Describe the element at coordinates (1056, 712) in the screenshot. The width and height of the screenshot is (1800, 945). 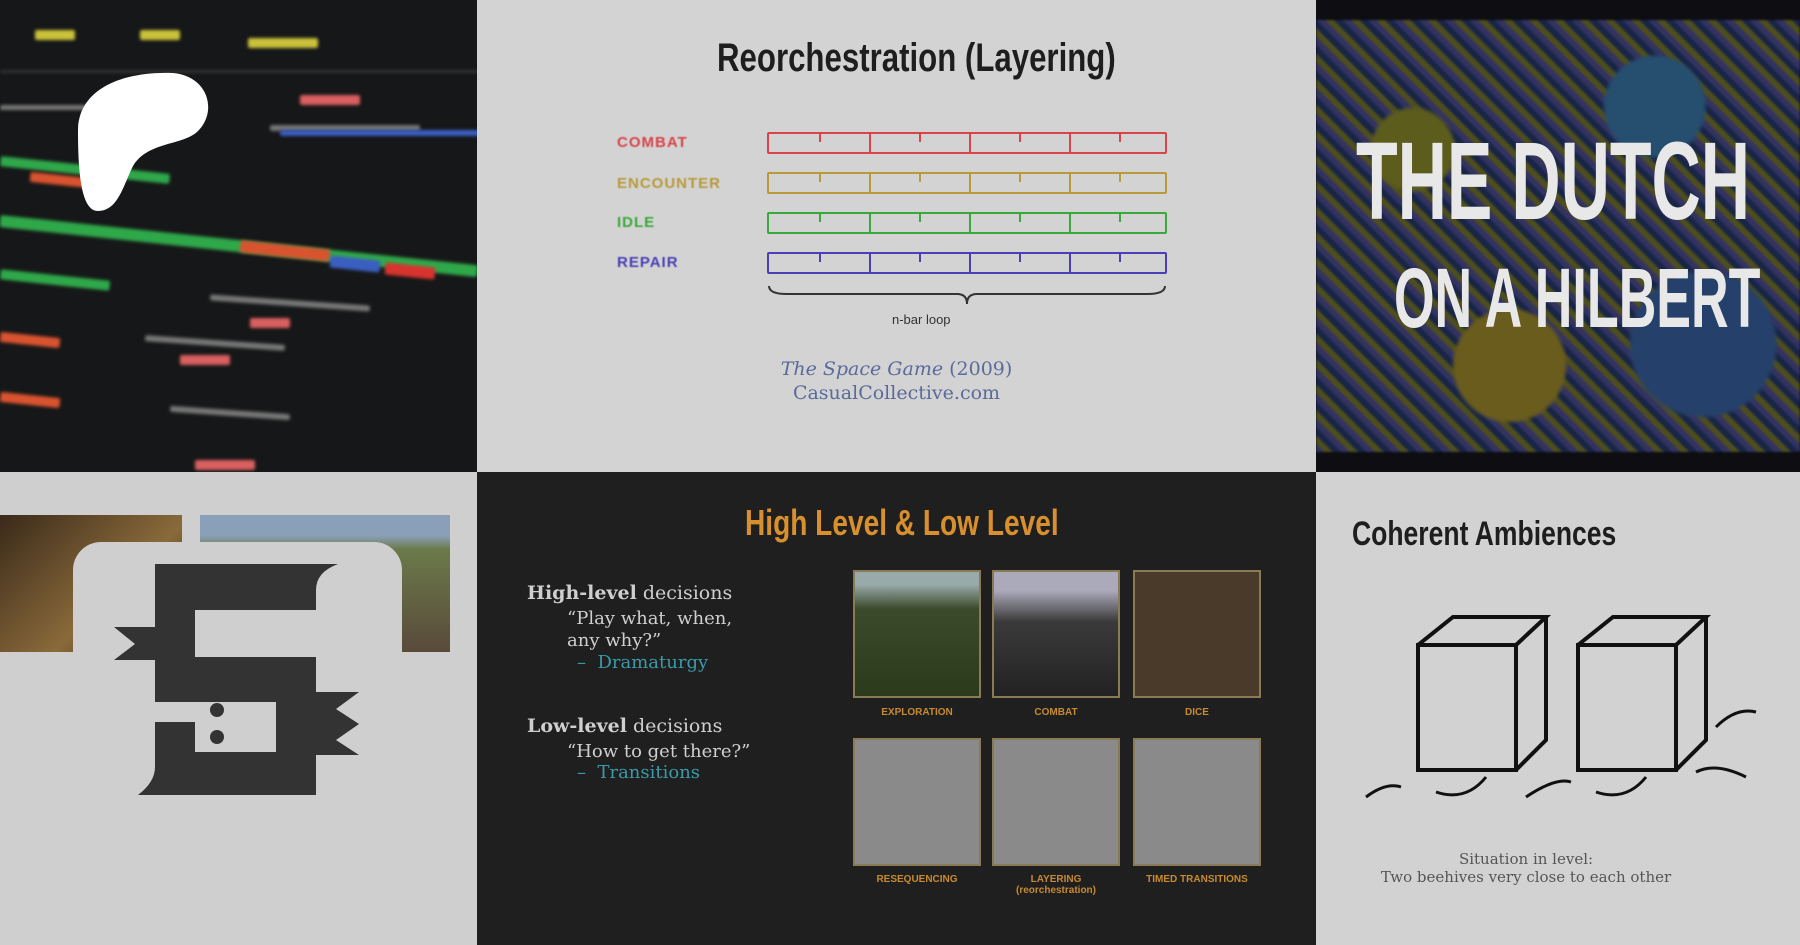
I see `caption-combat: COMBAT` at that location.